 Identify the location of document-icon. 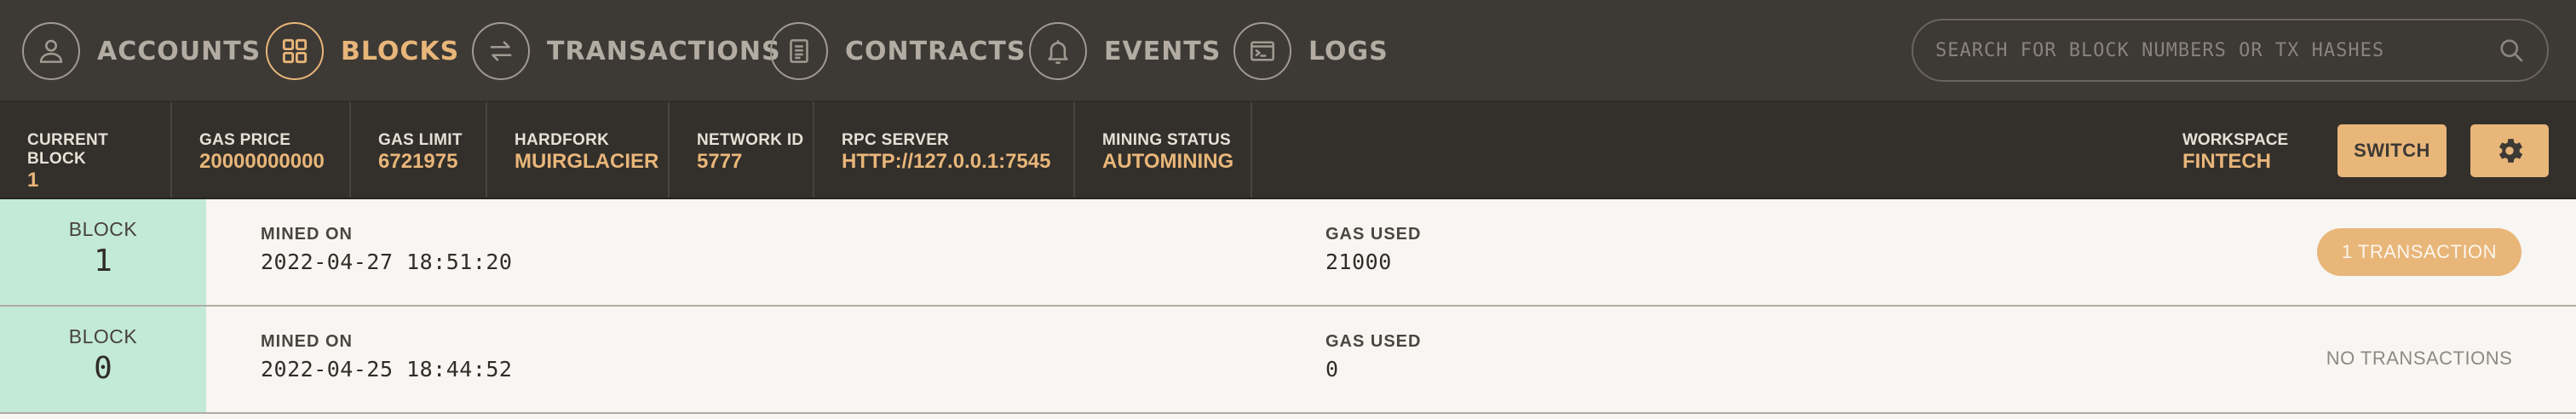
(799, 51).